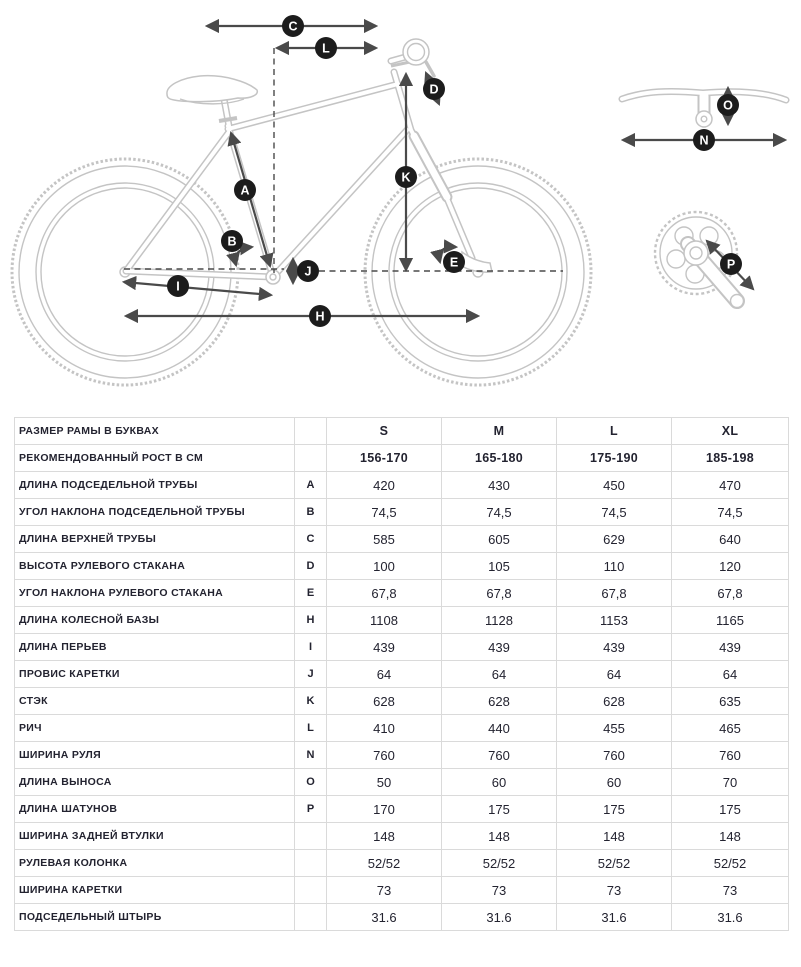 The image size is (801, 967). What do you see at coordinates (310, 728) in the screenshot?
I see `row-letter: L` at bounding box center [310, 728].